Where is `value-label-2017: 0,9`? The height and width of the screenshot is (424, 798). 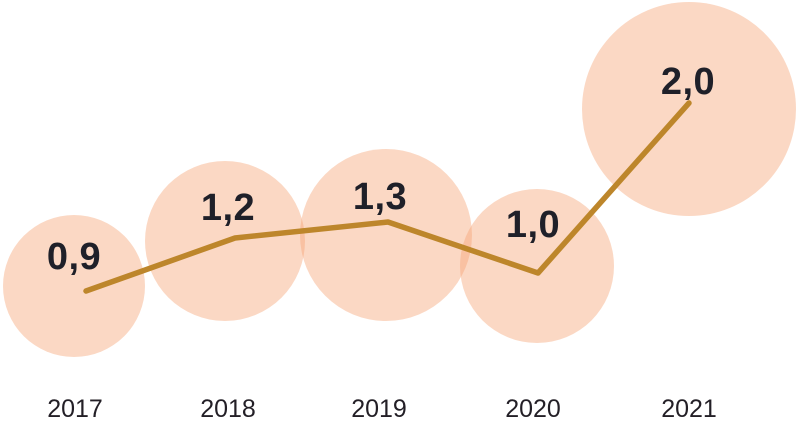
value-label-2017: 0,9 is located at coordinates (74, 257).